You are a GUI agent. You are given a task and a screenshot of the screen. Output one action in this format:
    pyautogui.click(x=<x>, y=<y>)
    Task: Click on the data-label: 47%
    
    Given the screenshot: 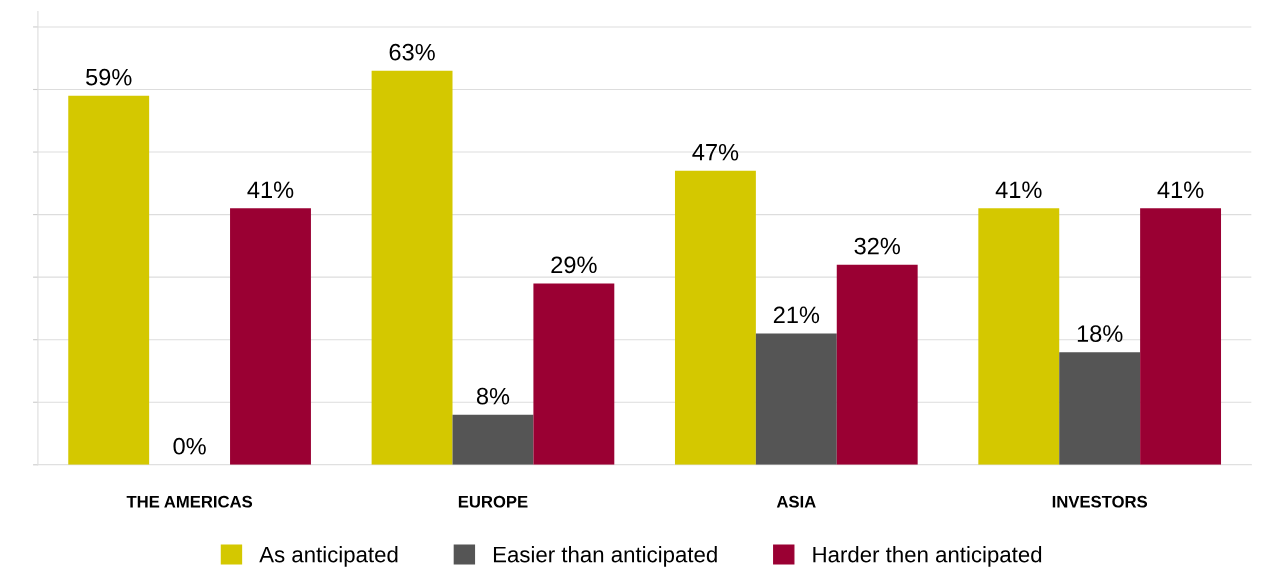 What is the action you would take?
    pyautogui.click(x=715, y=152)
    